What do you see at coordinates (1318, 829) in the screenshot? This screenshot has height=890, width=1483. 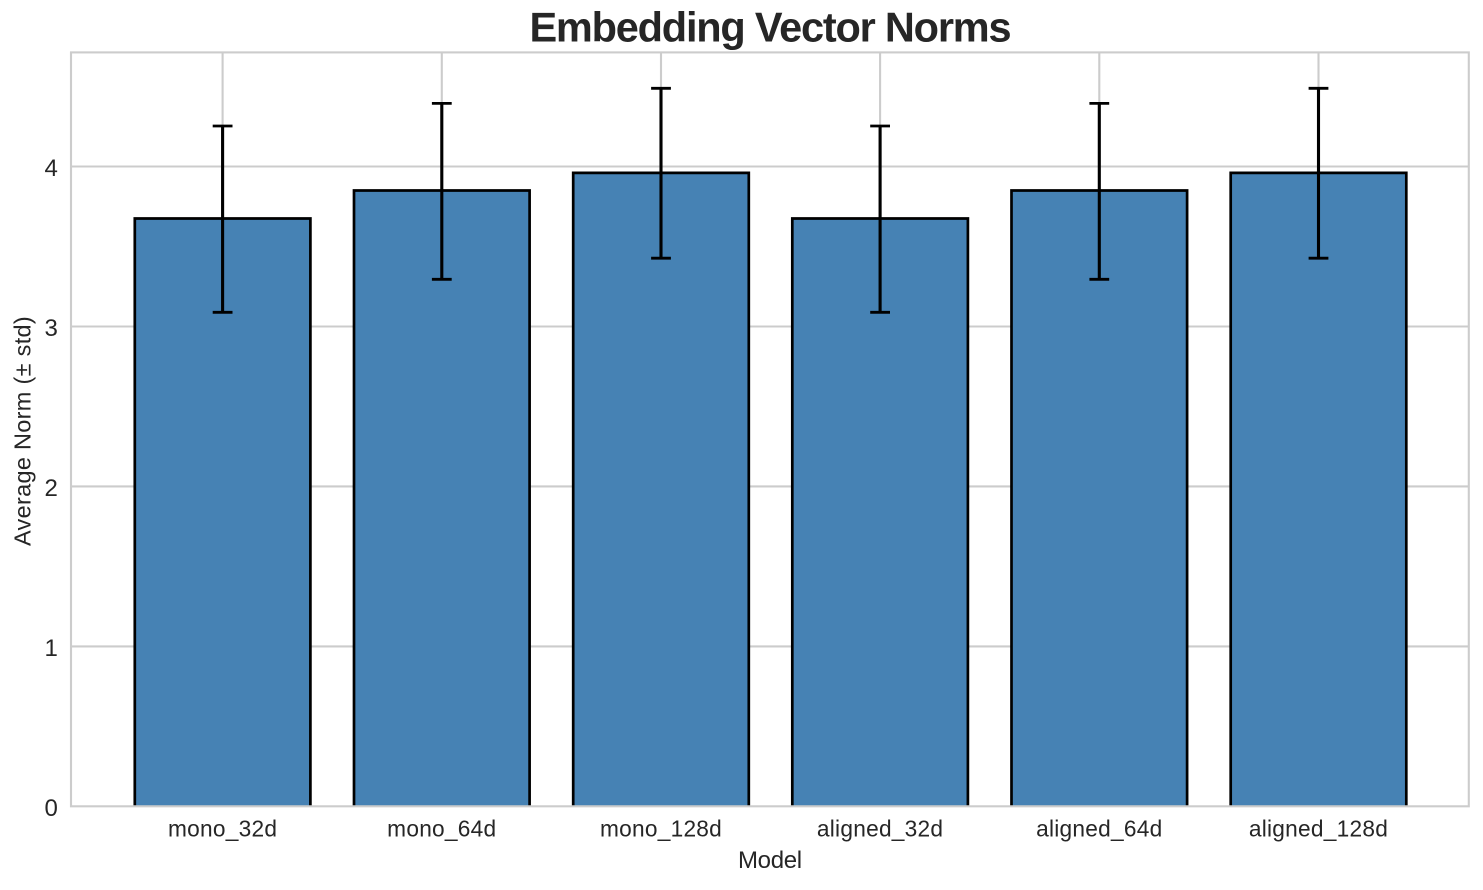 I see `svg-text: aligned_128d` at bounding box center [1318, 829].